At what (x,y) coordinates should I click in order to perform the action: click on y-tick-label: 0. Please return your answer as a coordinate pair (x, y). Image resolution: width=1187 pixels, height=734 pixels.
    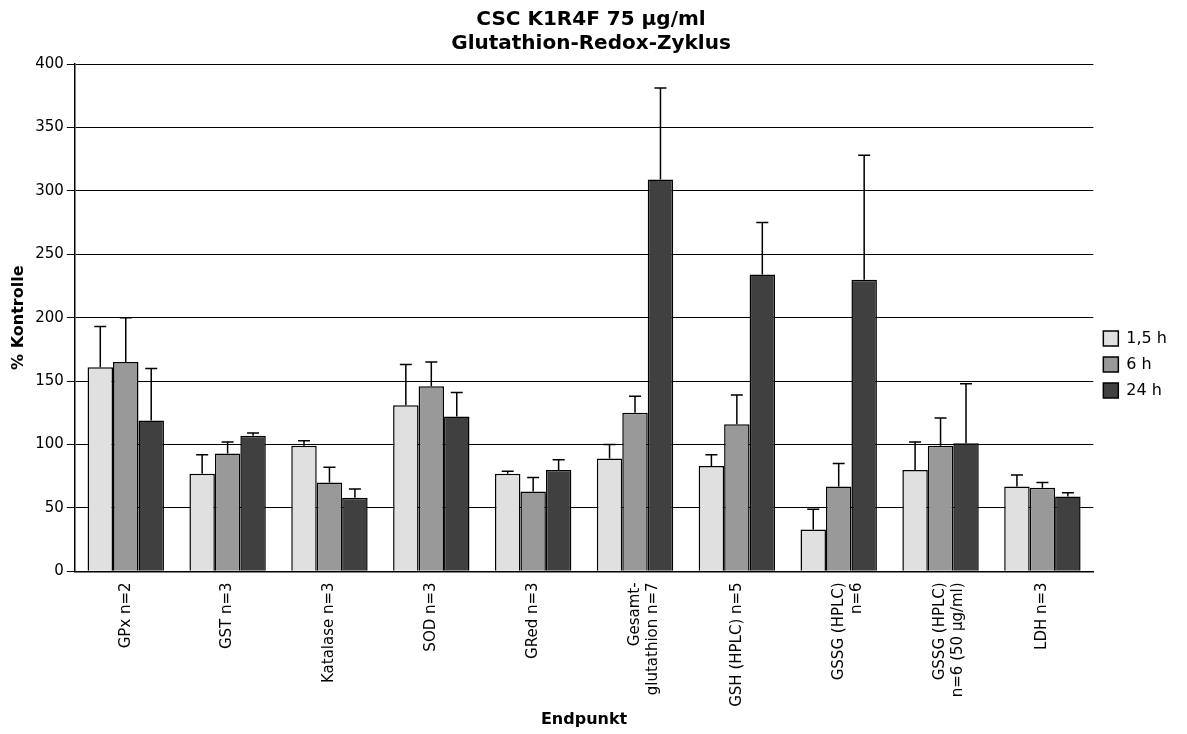
    Looking at the image, I should click on (59, 570).